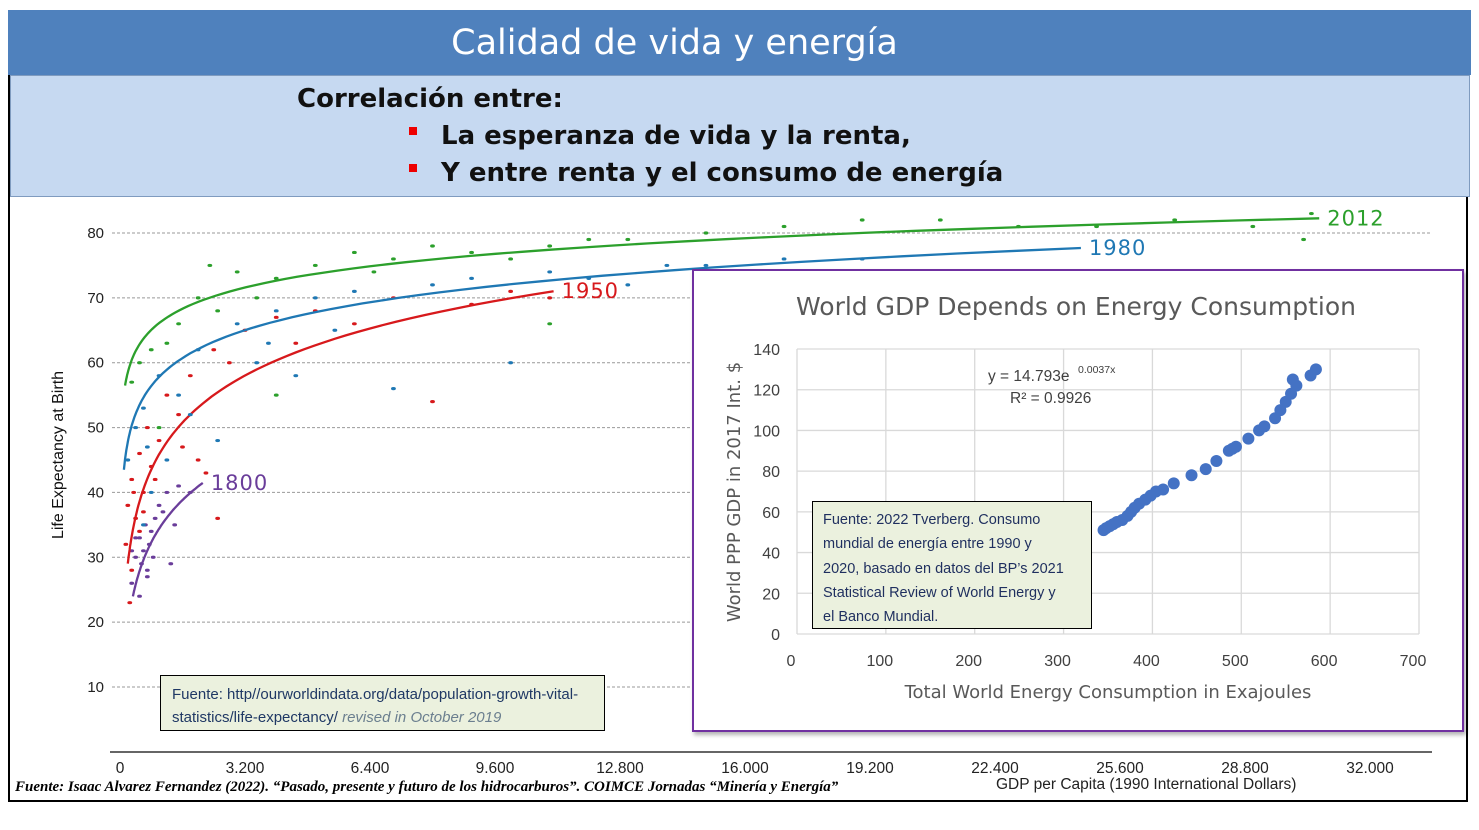 The image size is (1479, 830). What do you see at coordinates (120, 768) in the screenshot?
I see `x-tick-label: 0` at bounding box center [120, 768].